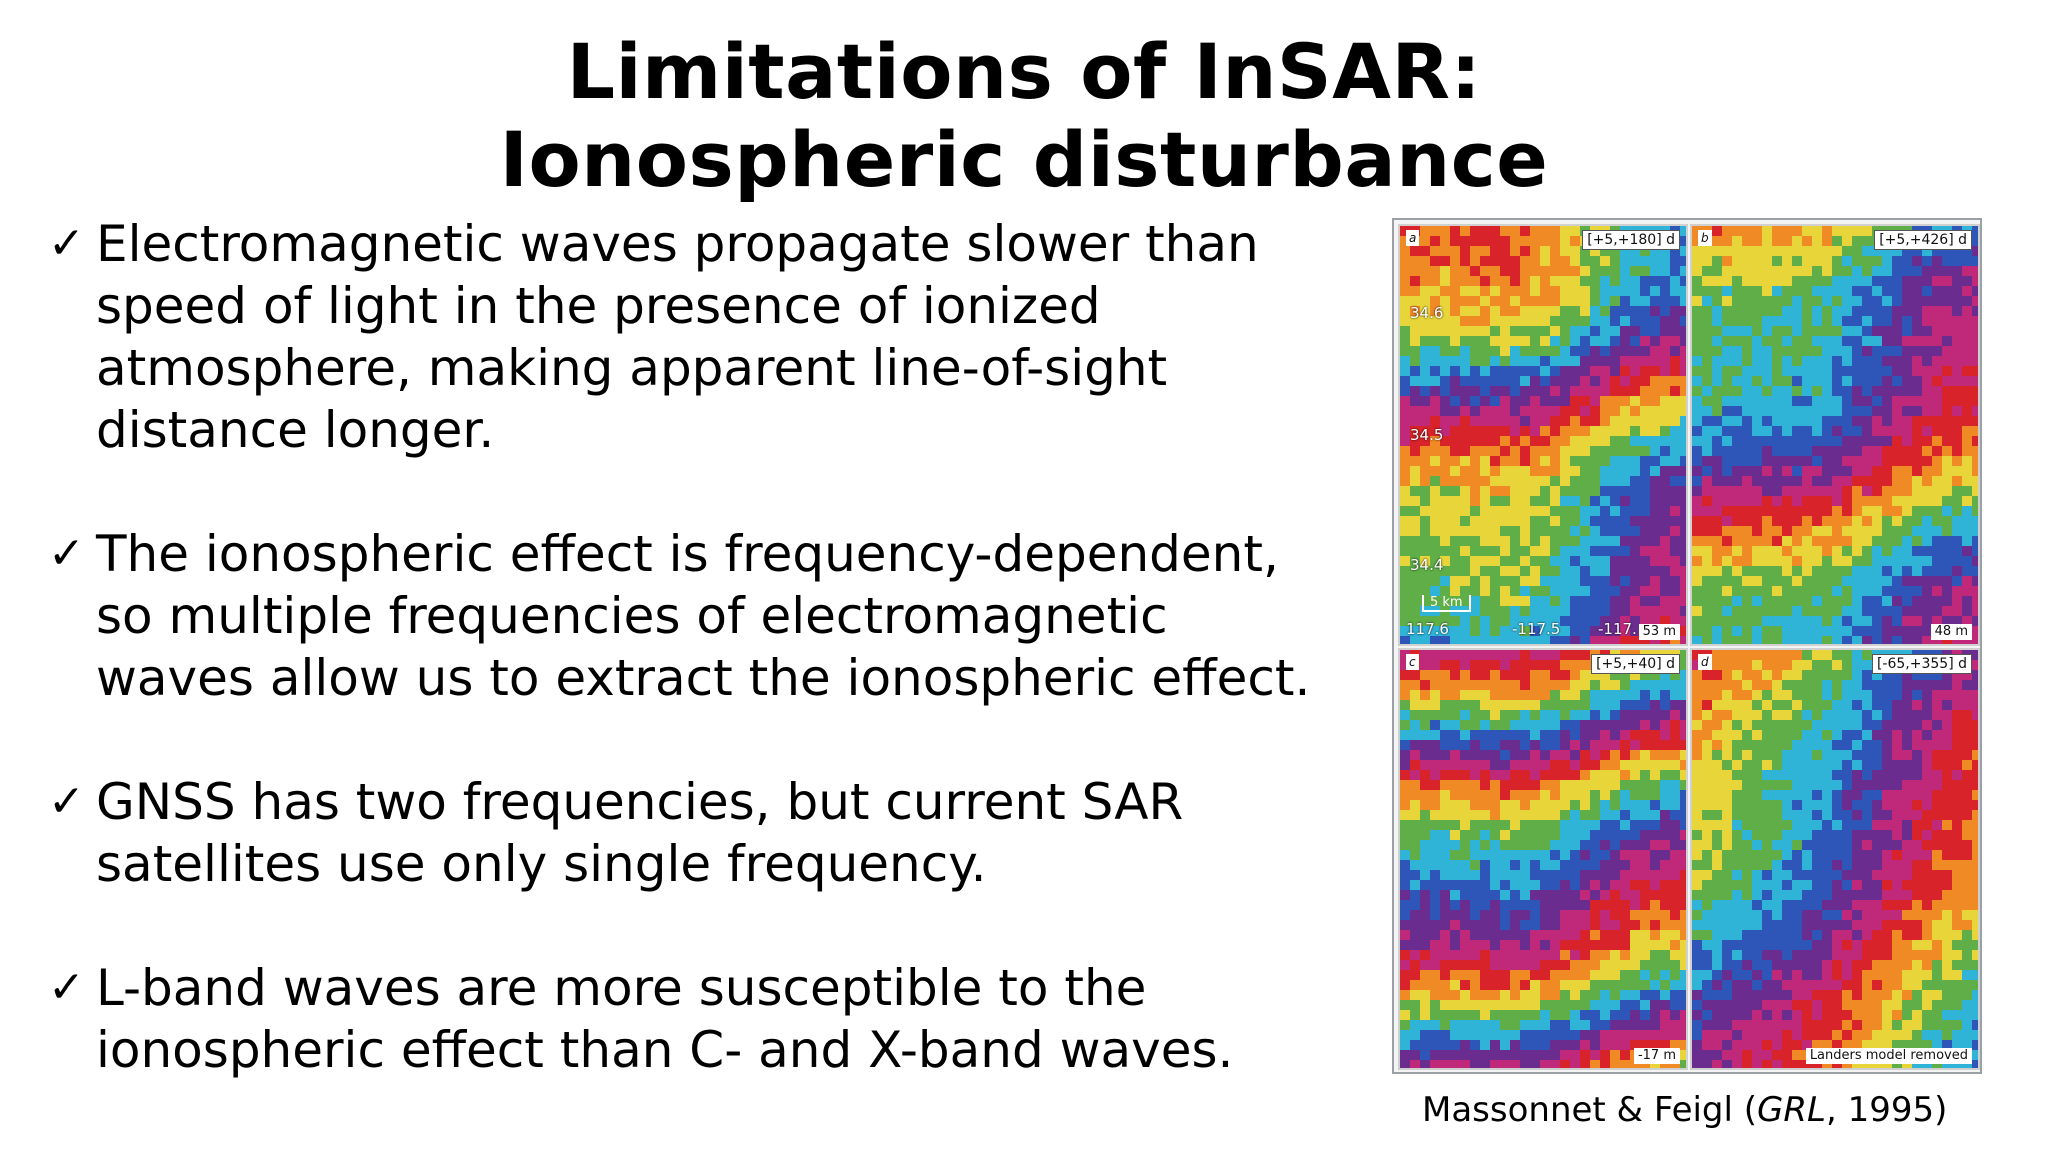 This screenshot has height=1152, width=2048. What do you see at coordinates (1413, 238) in the screenshot?
I see `panel-letter: a` at bounding box center [1413, 238].